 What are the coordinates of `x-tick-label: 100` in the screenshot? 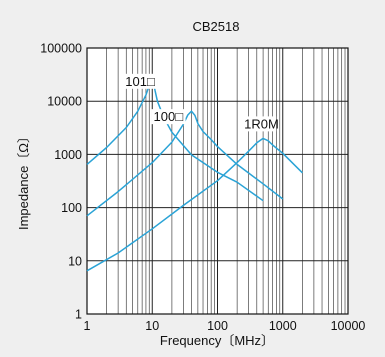 It's located at (217, 326).